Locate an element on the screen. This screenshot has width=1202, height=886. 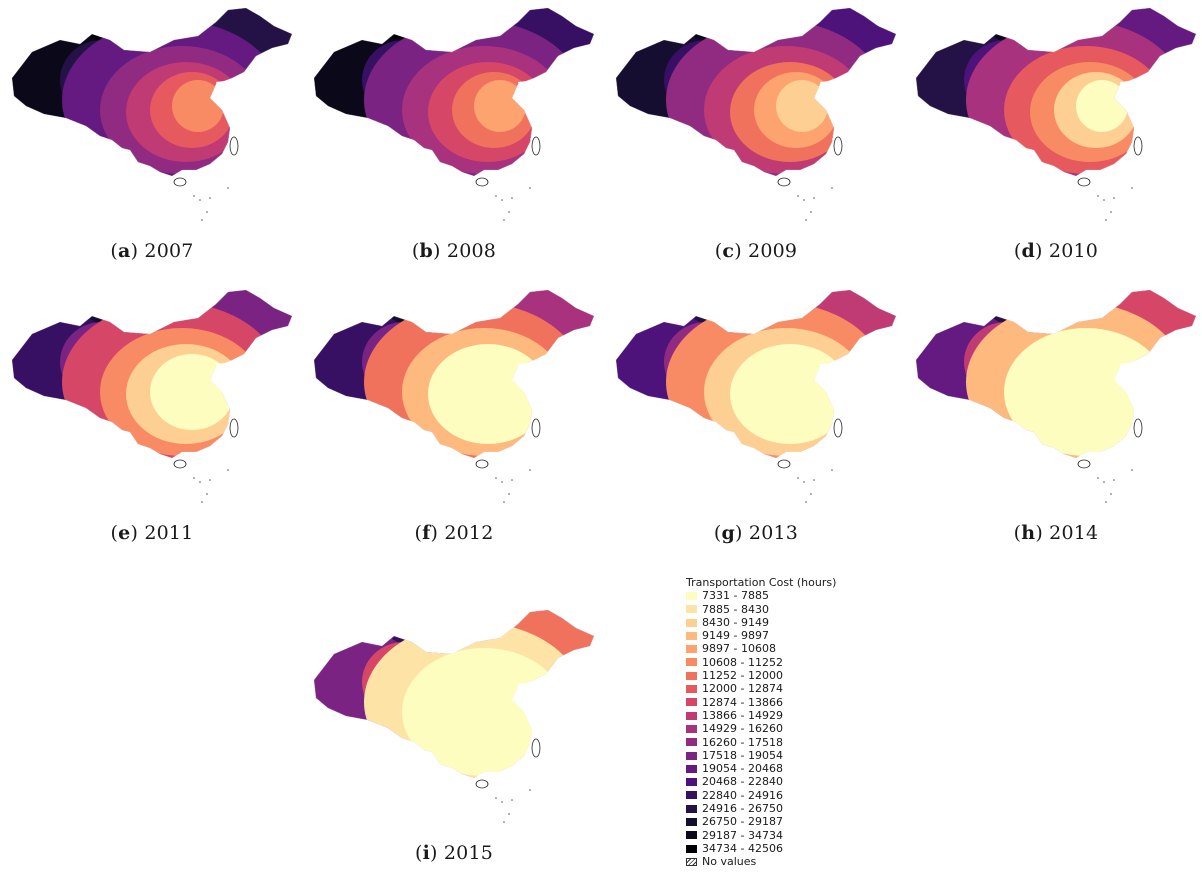
legend-label: 17518 - 19054 is located at coordinates (742, 755).